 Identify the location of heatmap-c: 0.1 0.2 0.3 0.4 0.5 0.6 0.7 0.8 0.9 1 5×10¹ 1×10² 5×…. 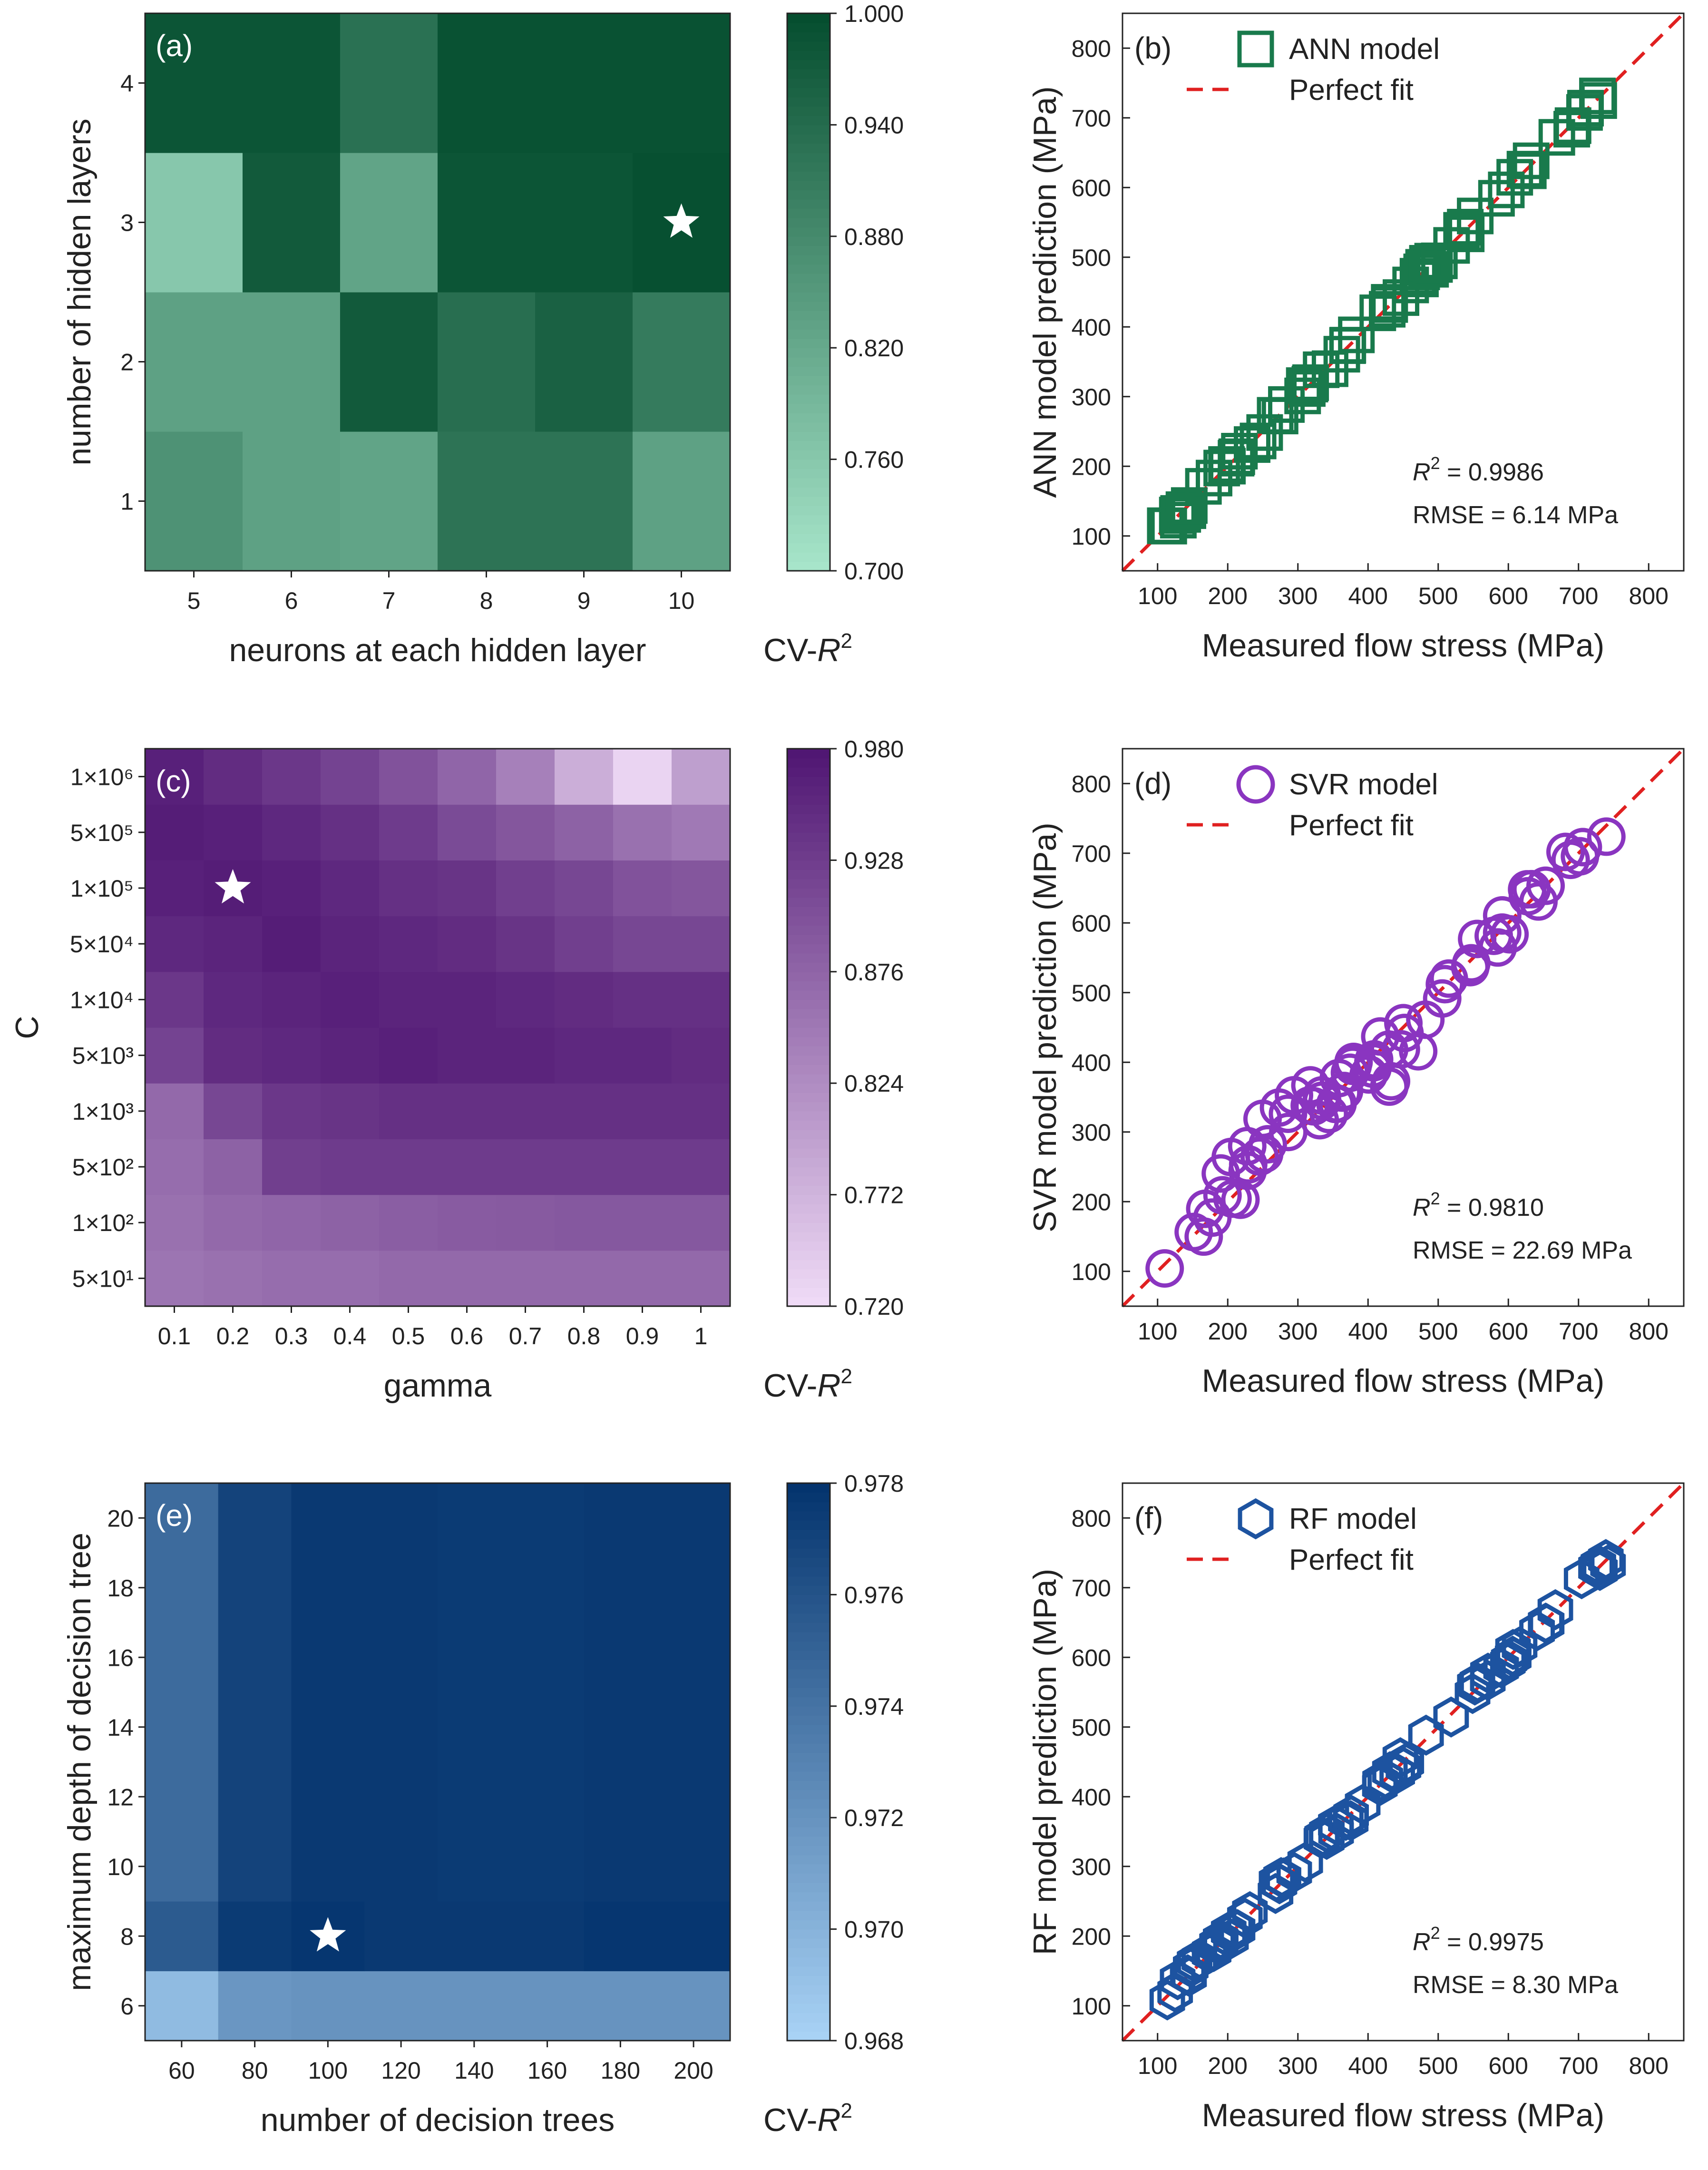
(370, 1076).